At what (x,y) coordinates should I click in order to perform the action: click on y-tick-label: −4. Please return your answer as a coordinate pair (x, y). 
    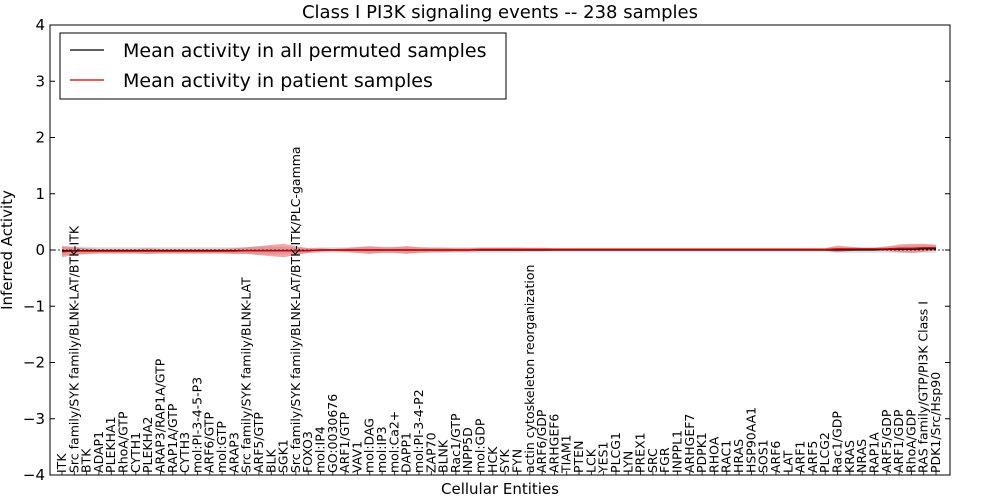
    Looking at the image, I should click on (34, 475).